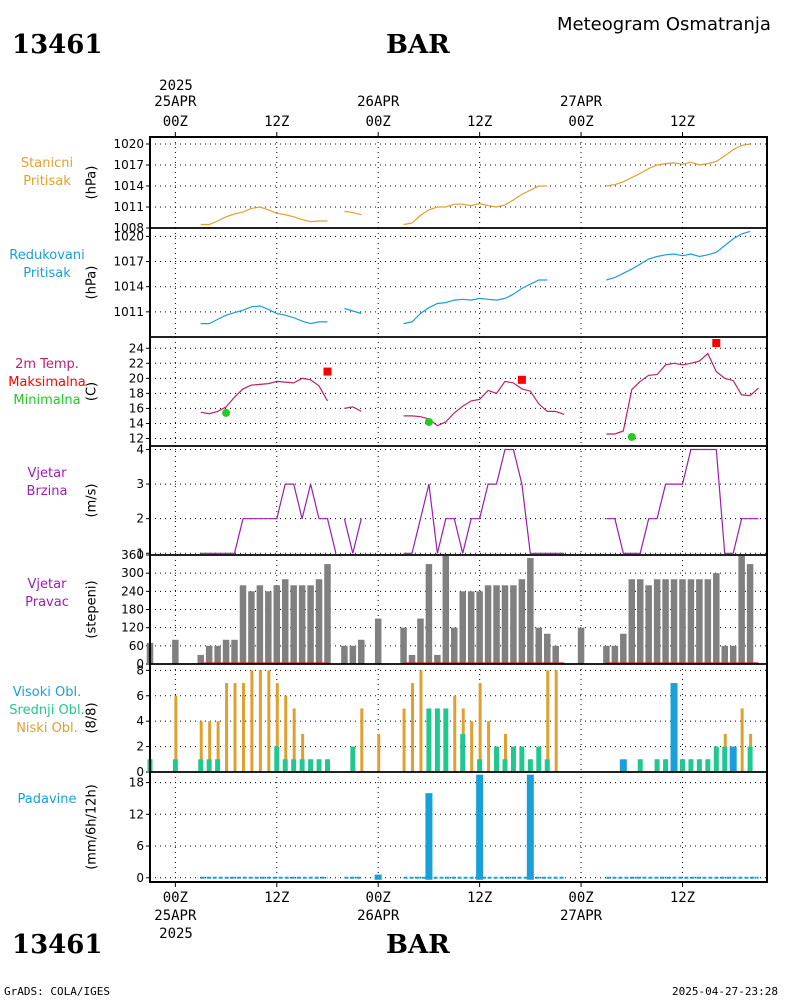 The height and width of the screenshot is (1000, 800). Describe the element at coordinates (92, 827) in the screenshot. I see `precipitation-unit-label: (mm/6h/12h)` at that location.